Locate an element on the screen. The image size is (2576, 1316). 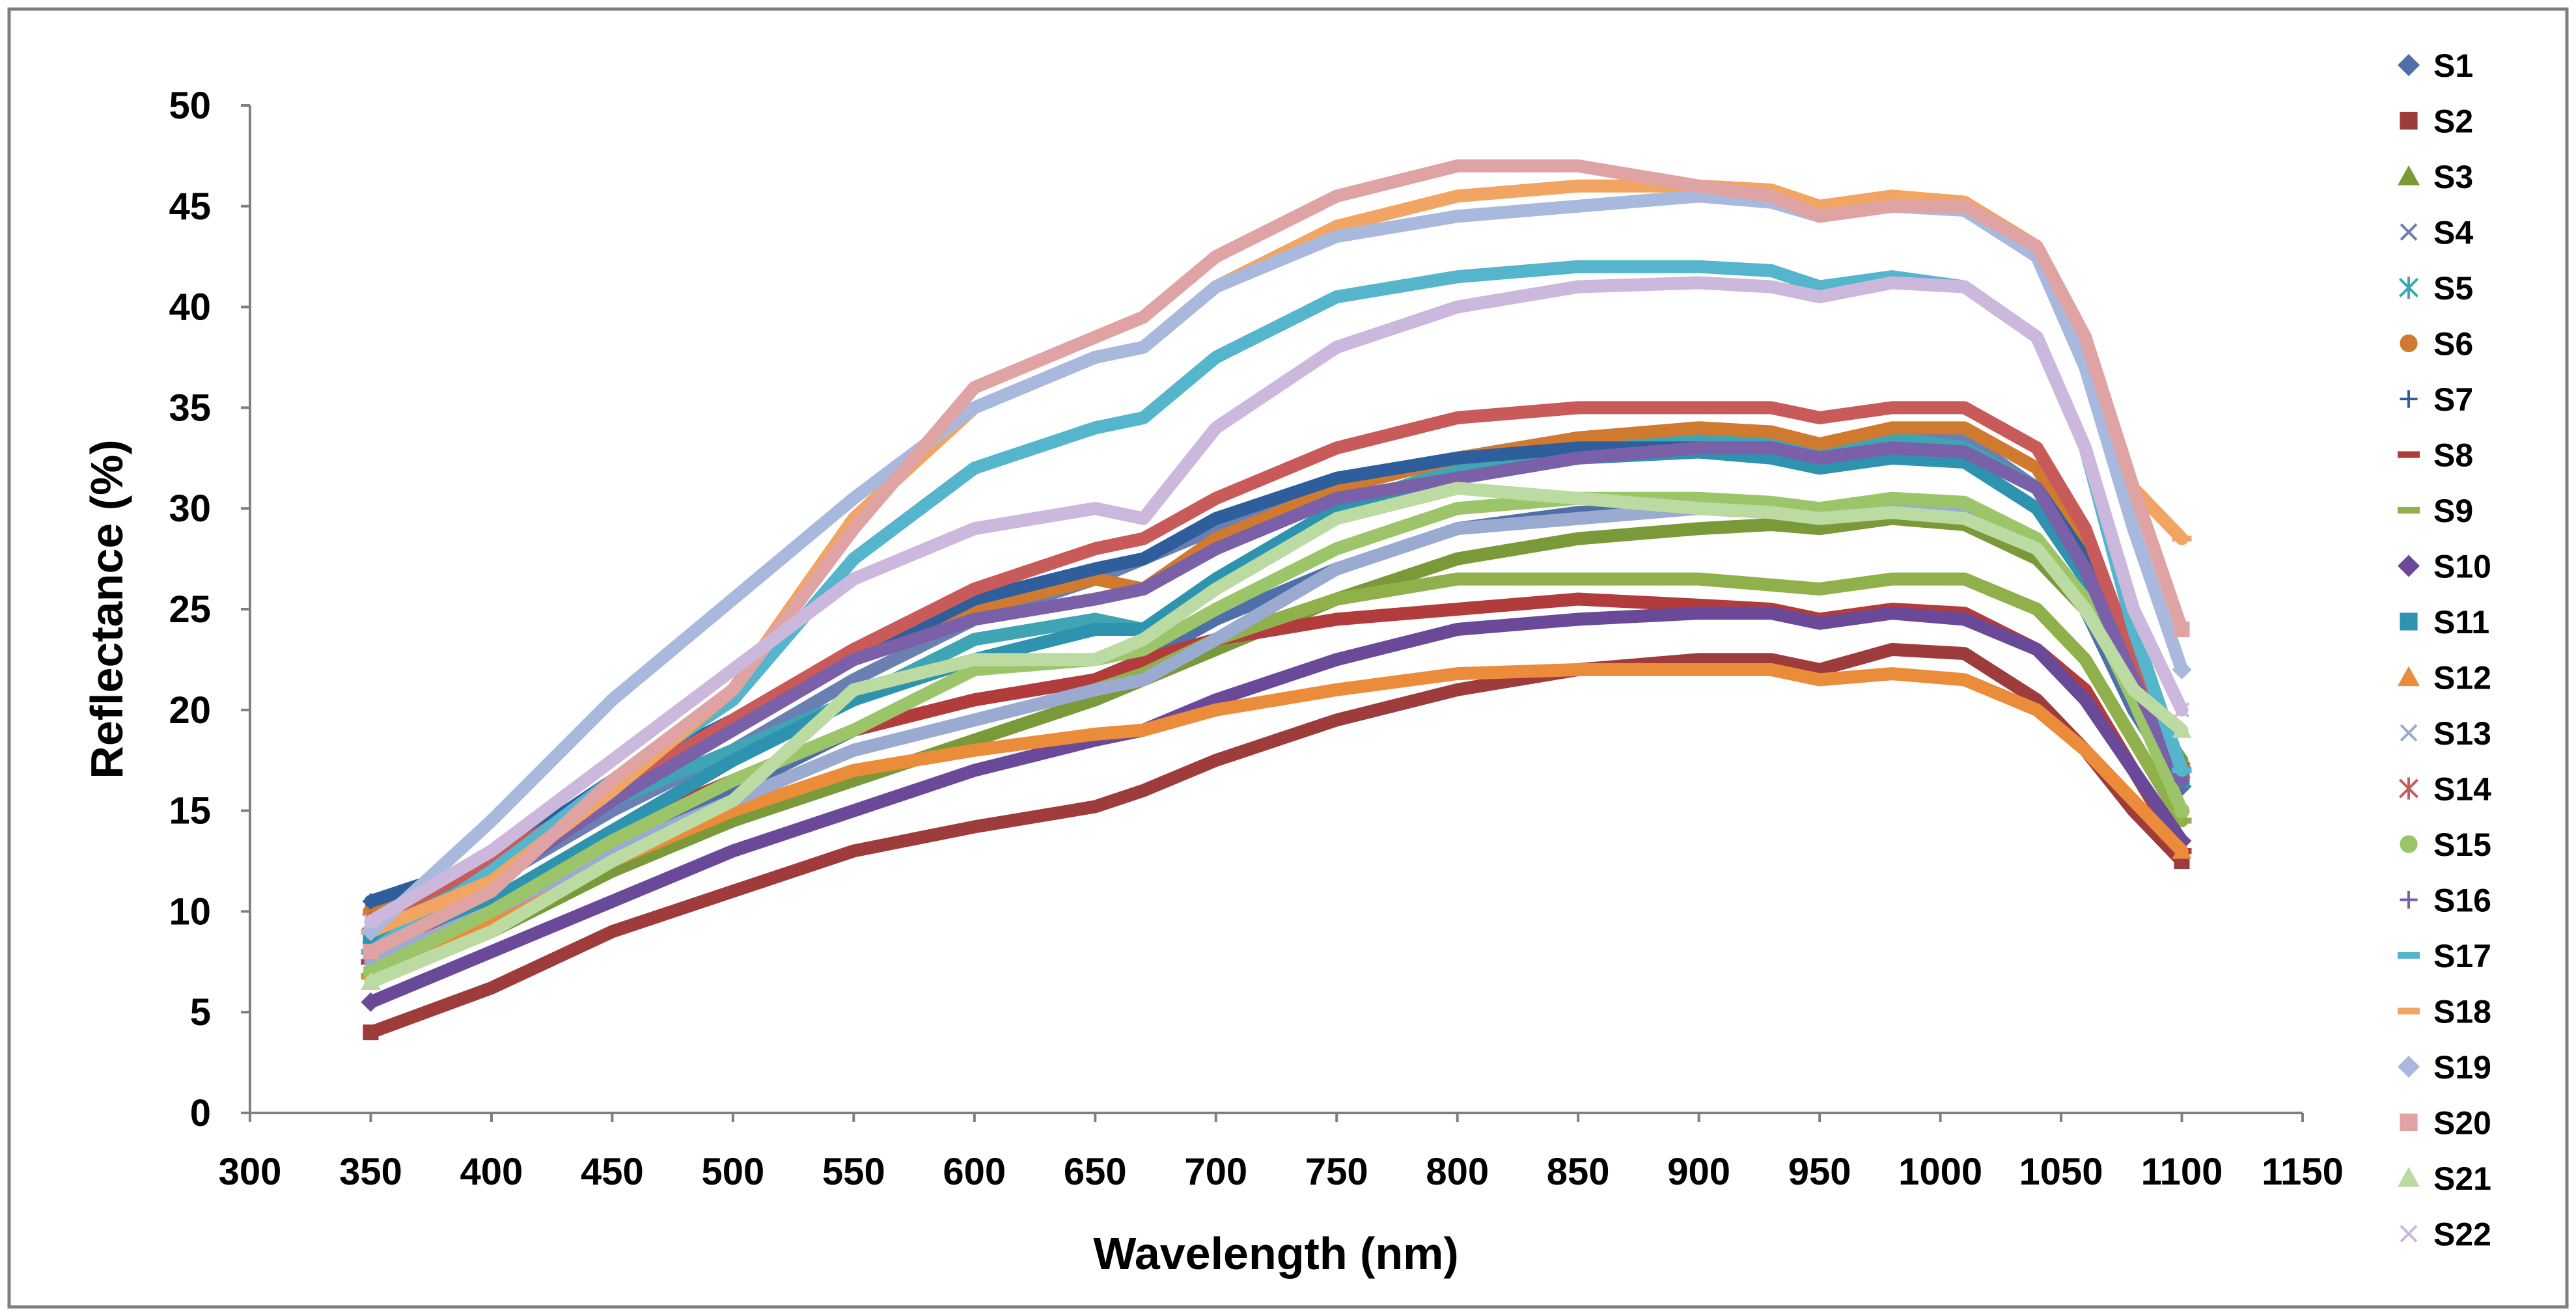
legend-item-s17: S17 is located at coordinates (2444, 956).